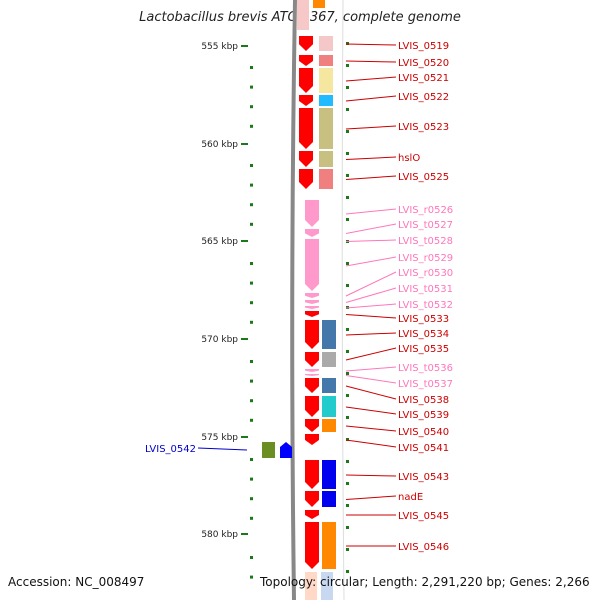 This screenshot has width=600, height=600. What do you see at coordinates (423, 46) in the screenshot?
I see `gene-label-lvis_0519: LVIS_0519` at bounding box center [423, 46].